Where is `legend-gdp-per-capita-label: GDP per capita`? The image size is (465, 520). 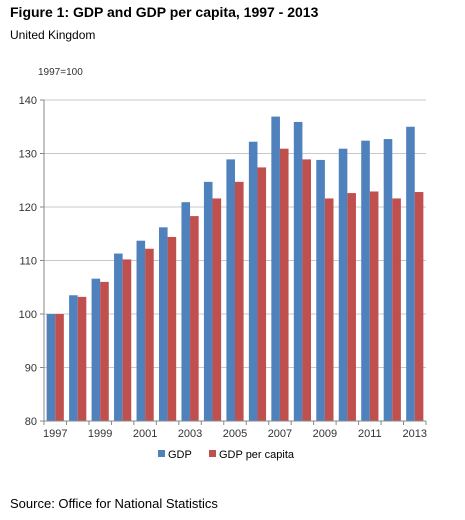
legend-gdp-per-capita-label: GDP per capita is located at coordinates (257, 455).